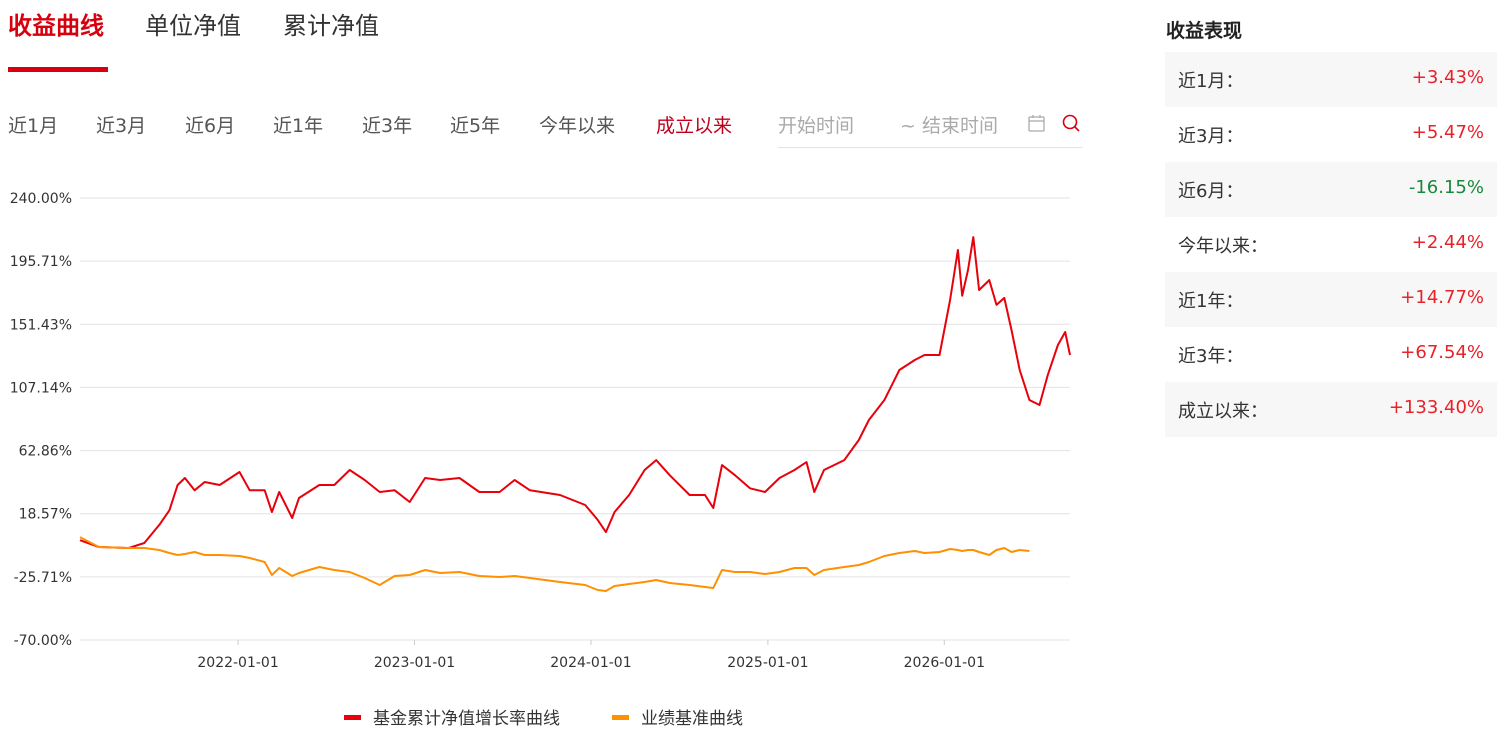  What do you see at coordinates (1036, 123) in the screenshot?
I see `calendar-icon` at bounding box center [1036, 123].